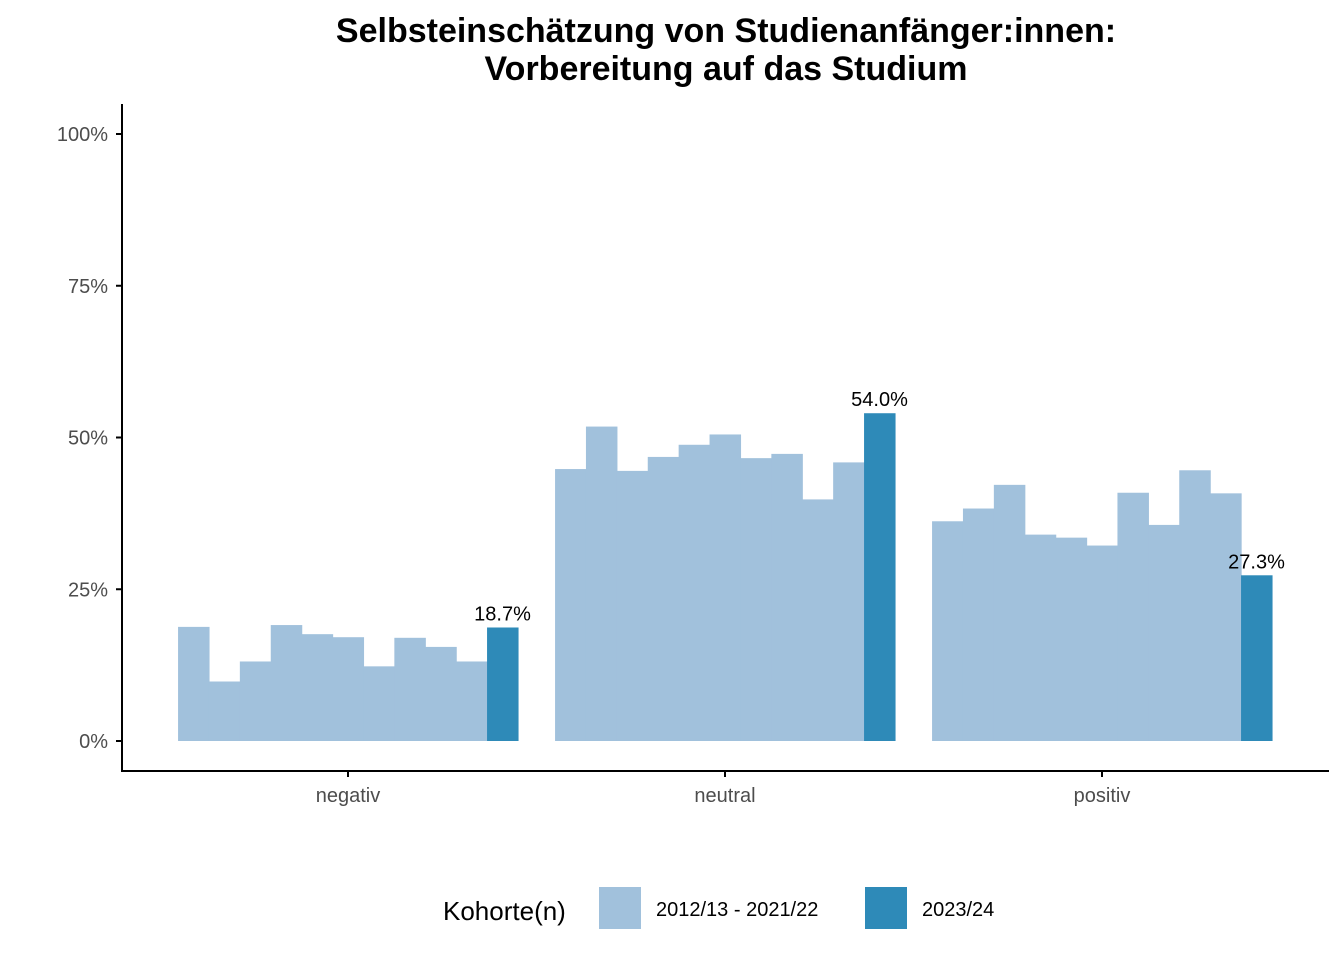 The height and width of the screenshot is (960, 1344). What do you see at coordinates (620, 908) in the screenshot?
I see `legend-swatch-historical` at bounding box center [620, 908].